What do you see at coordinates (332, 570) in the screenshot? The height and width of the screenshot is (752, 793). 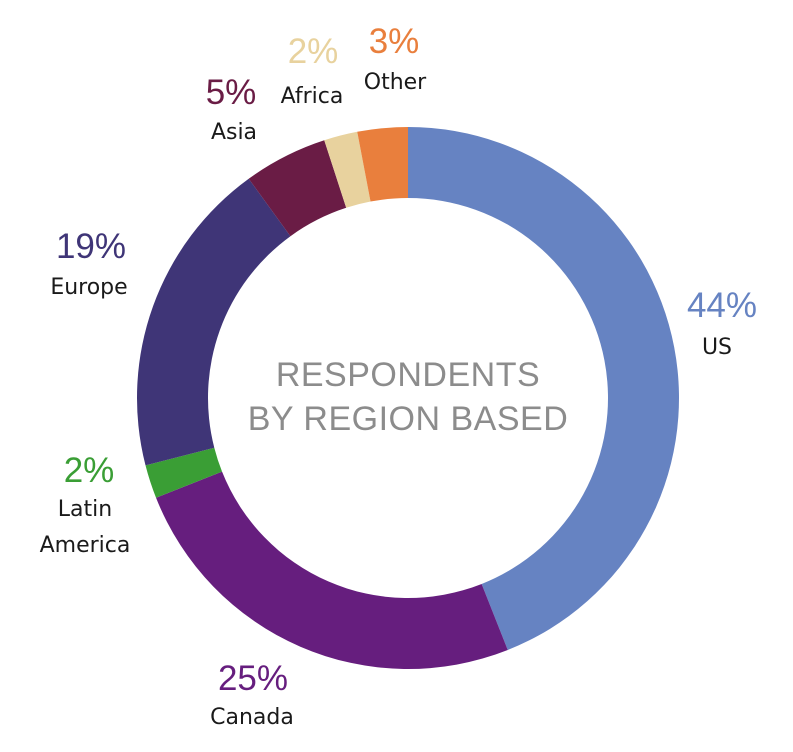 I see `slice-canada` at bounding box center [332, 570].